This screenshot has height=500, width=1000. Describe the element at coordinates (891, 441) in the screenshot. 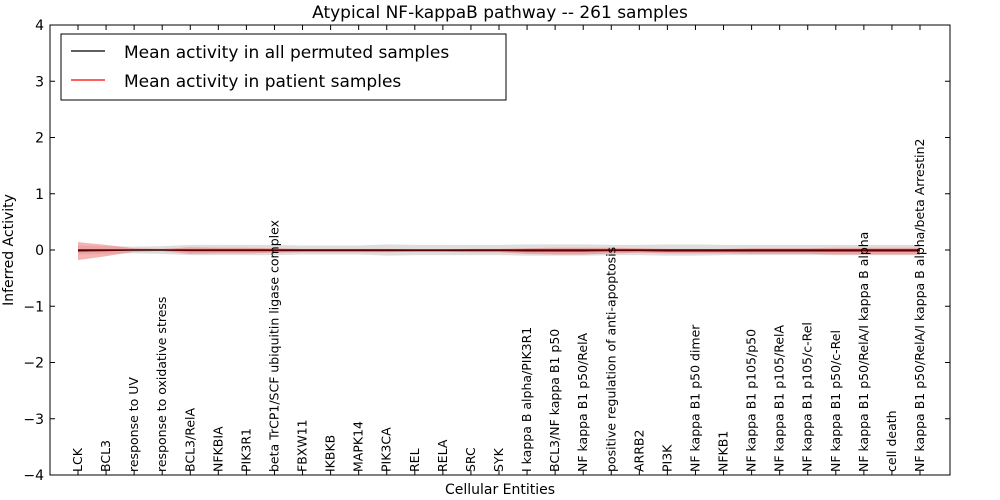

I see `x-tick-label: cell death` at that location.